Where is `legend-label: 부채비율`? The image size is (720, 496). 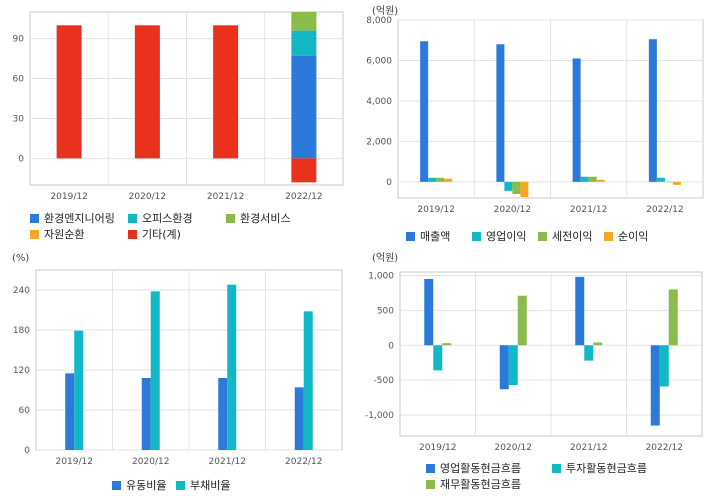
legend-label: 부채비율 is located at coordinates (210, 485).